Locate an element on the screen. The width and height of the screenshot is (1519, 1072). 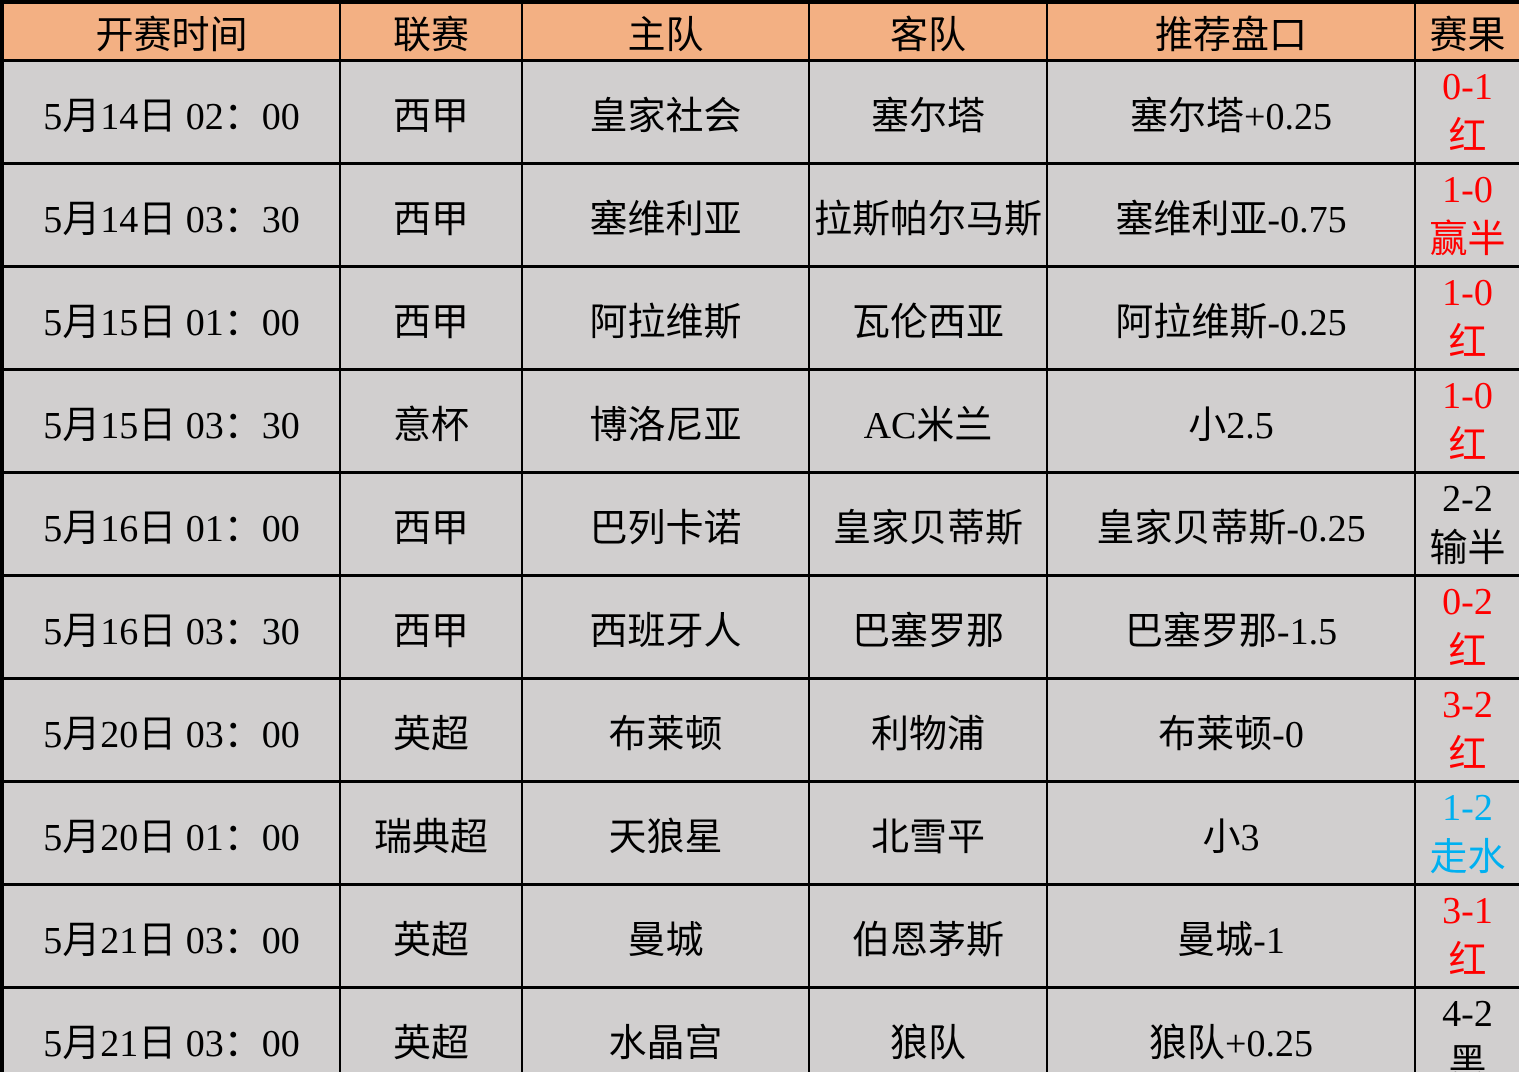
cell-away-team: 塞尔塔 is located at coordinates (928, 112).